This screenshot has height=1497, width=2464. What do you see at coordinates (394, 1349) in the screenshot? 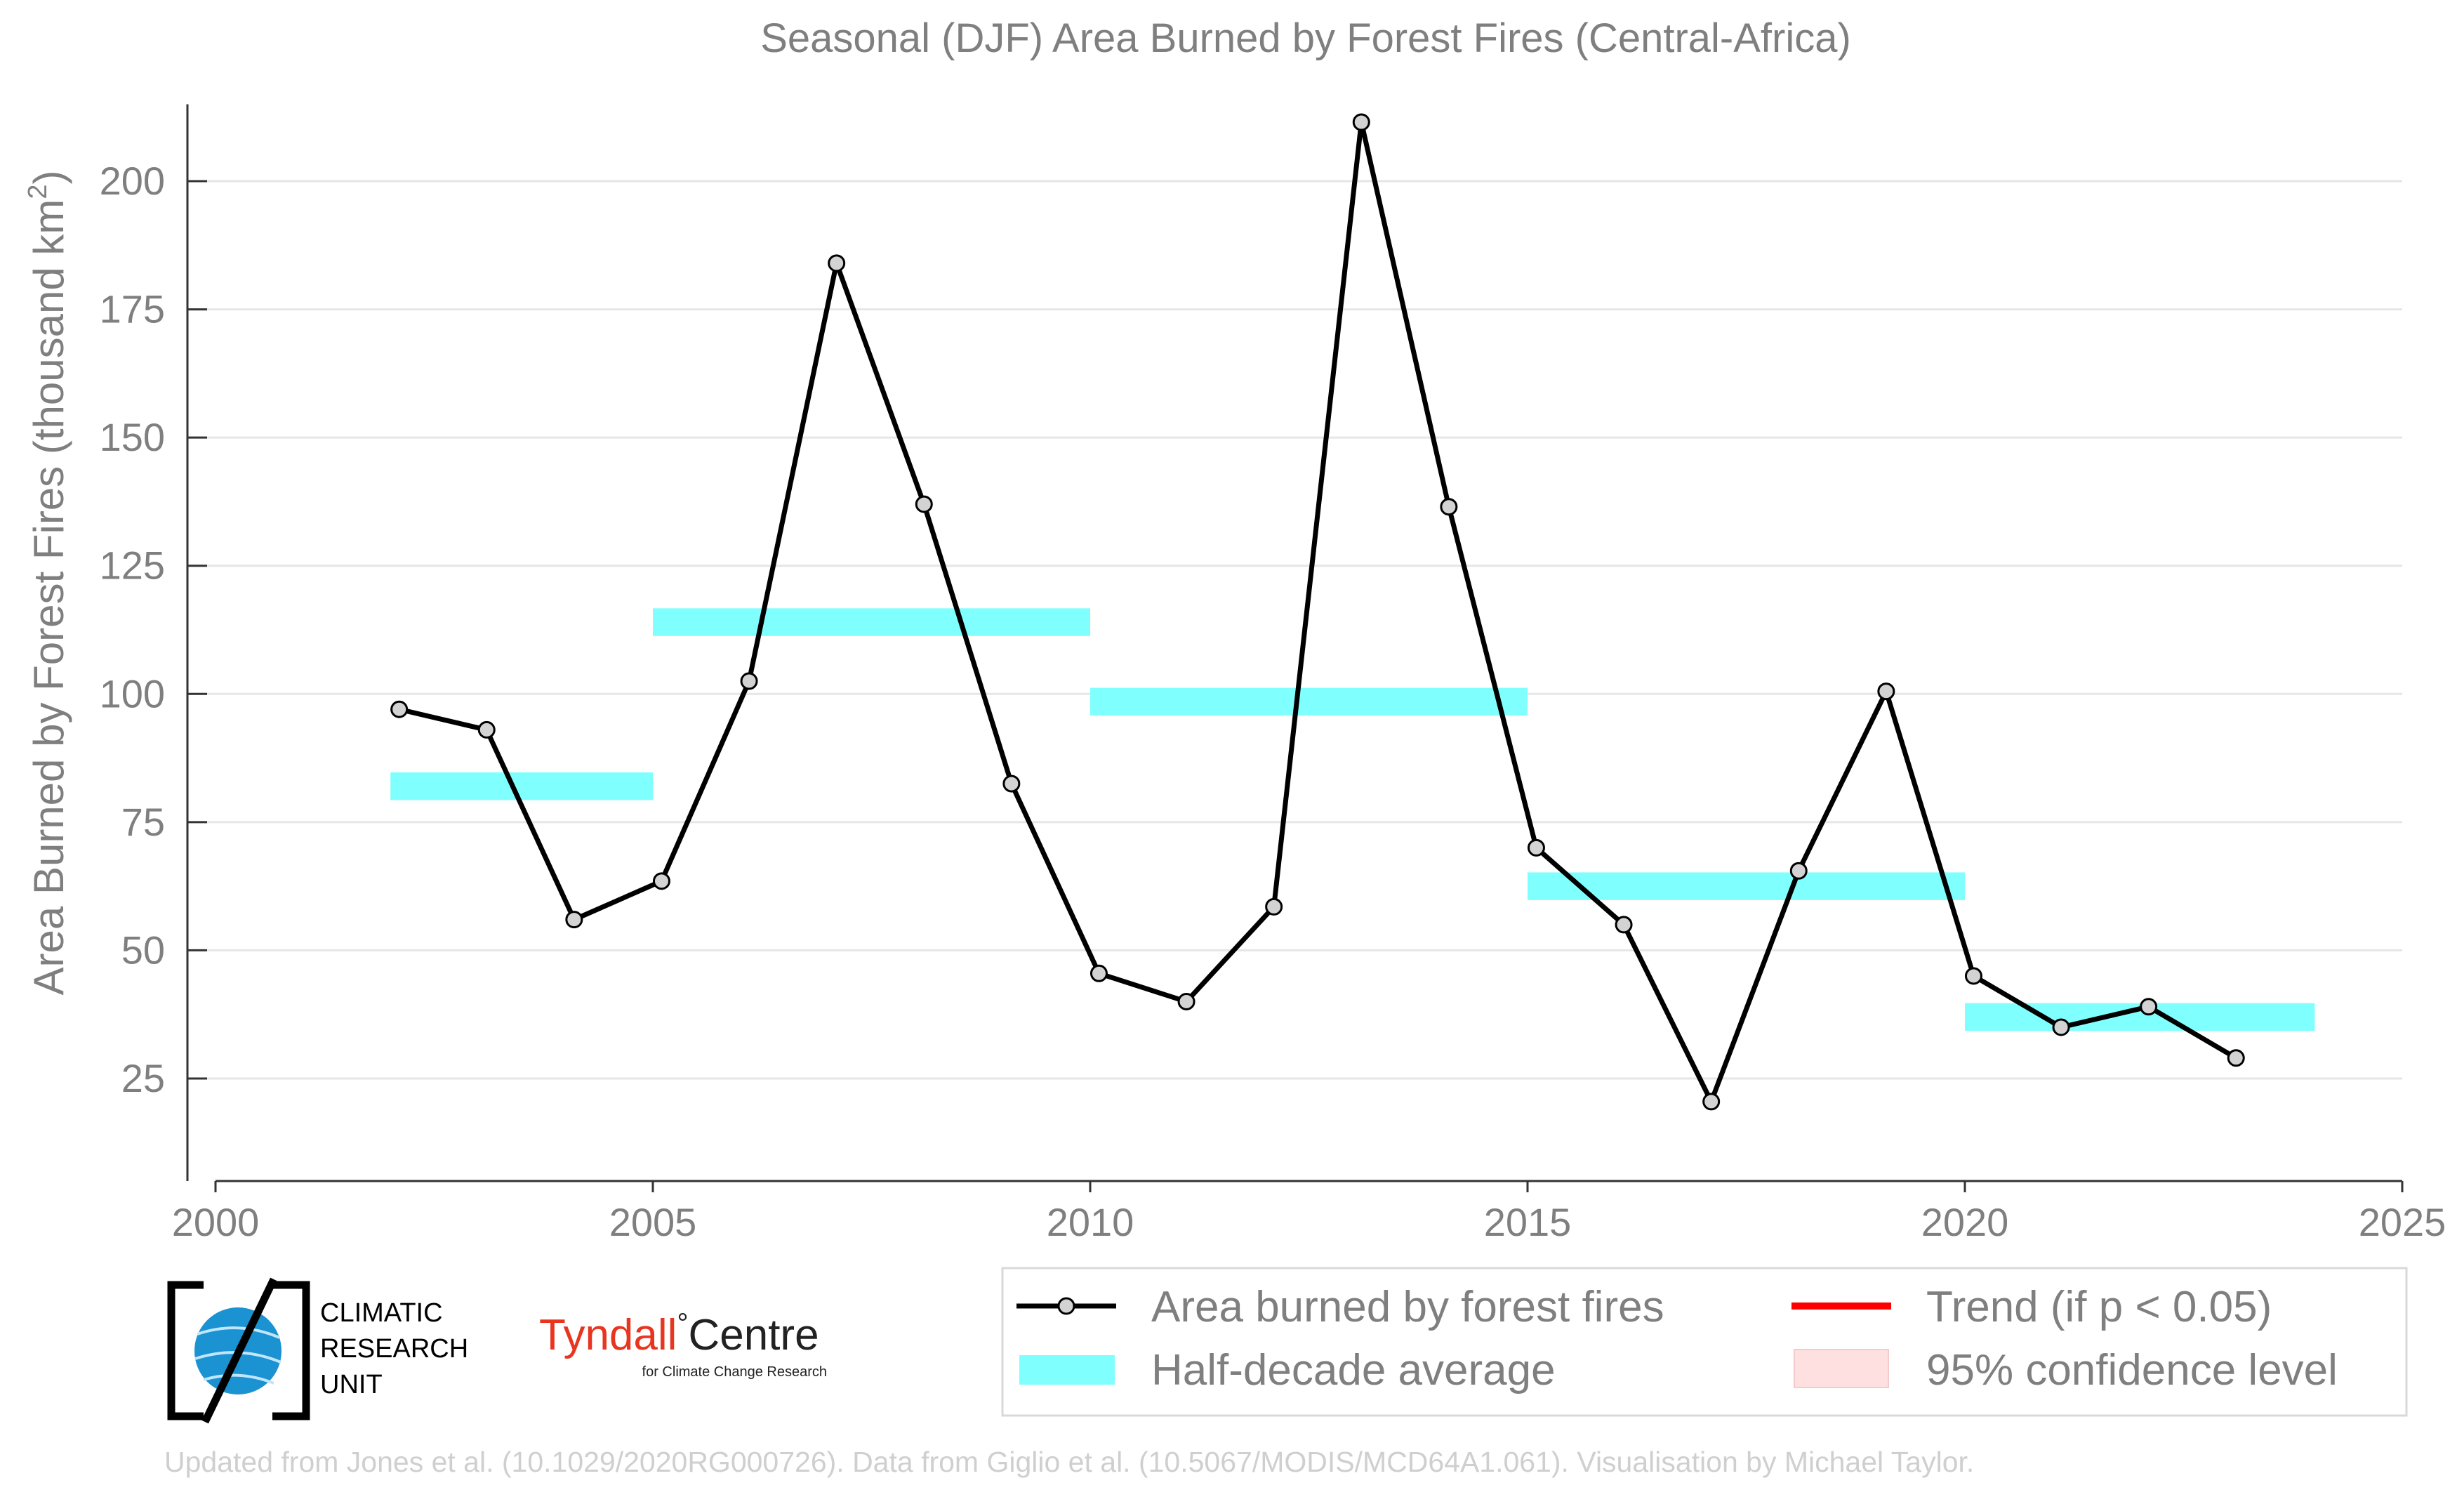
I see `cru-text-2: RESEARCH` at bounding box center [394, 1349].